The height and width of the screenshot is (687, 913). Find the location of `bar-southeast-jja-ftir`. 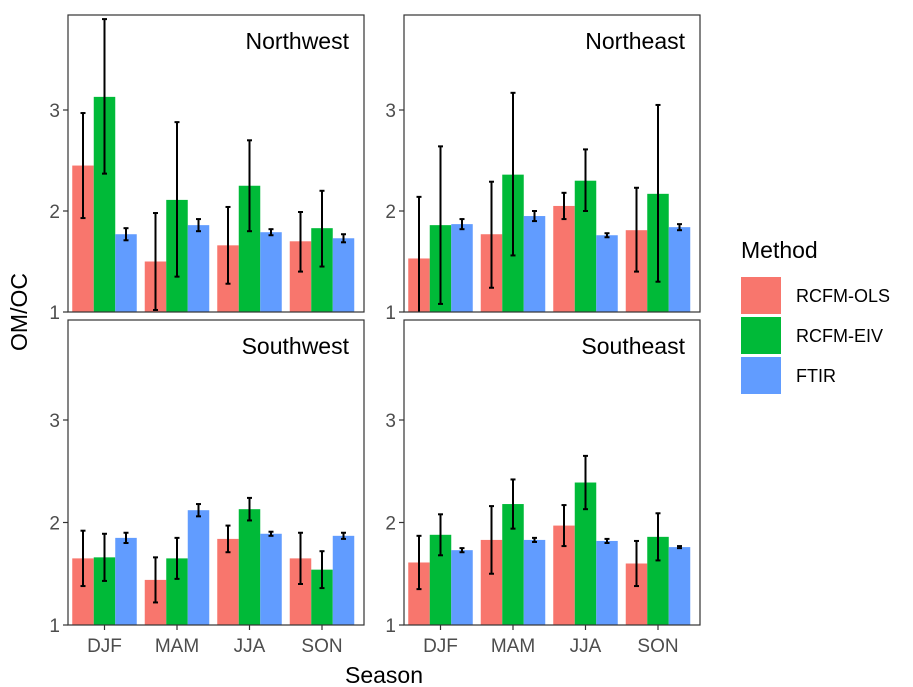

bar-southeast-jja-ftir is located at coordinates (607, 582).